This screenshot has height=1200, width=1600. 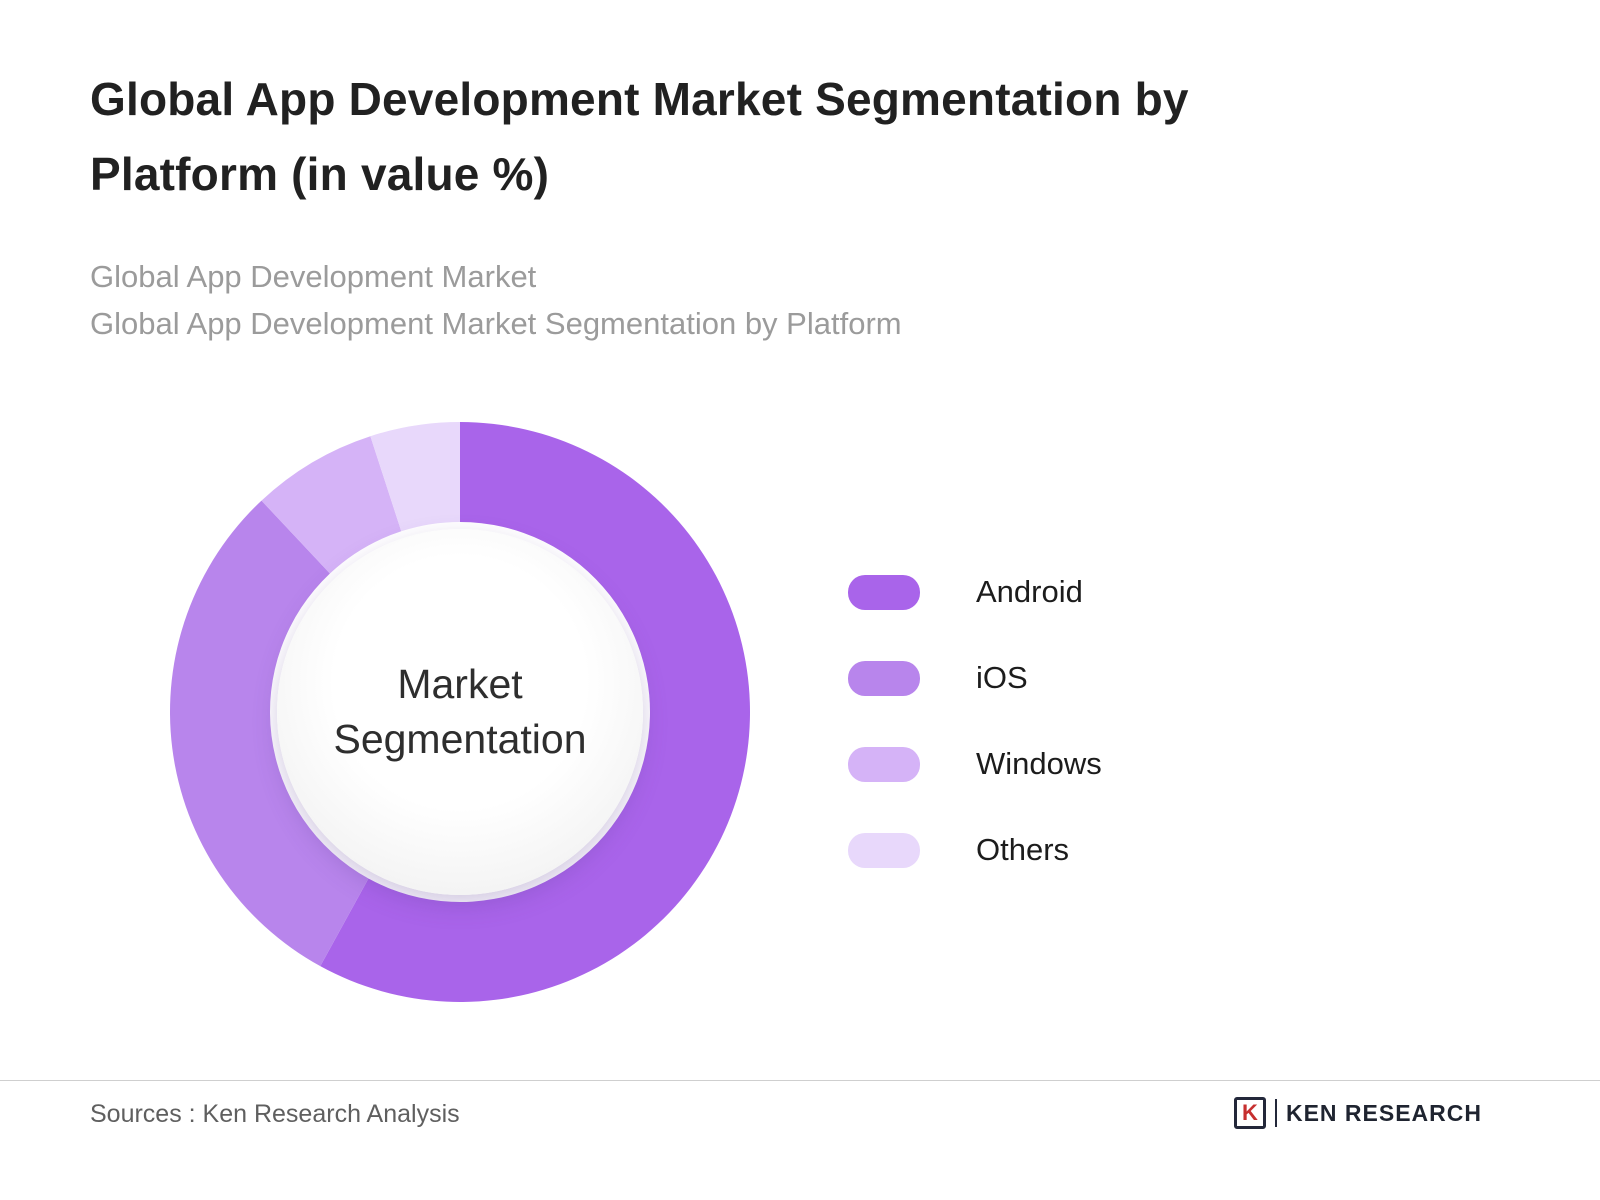 I want to click on donut-center-circle: Market Segmentation, so click(x=460, y=712).